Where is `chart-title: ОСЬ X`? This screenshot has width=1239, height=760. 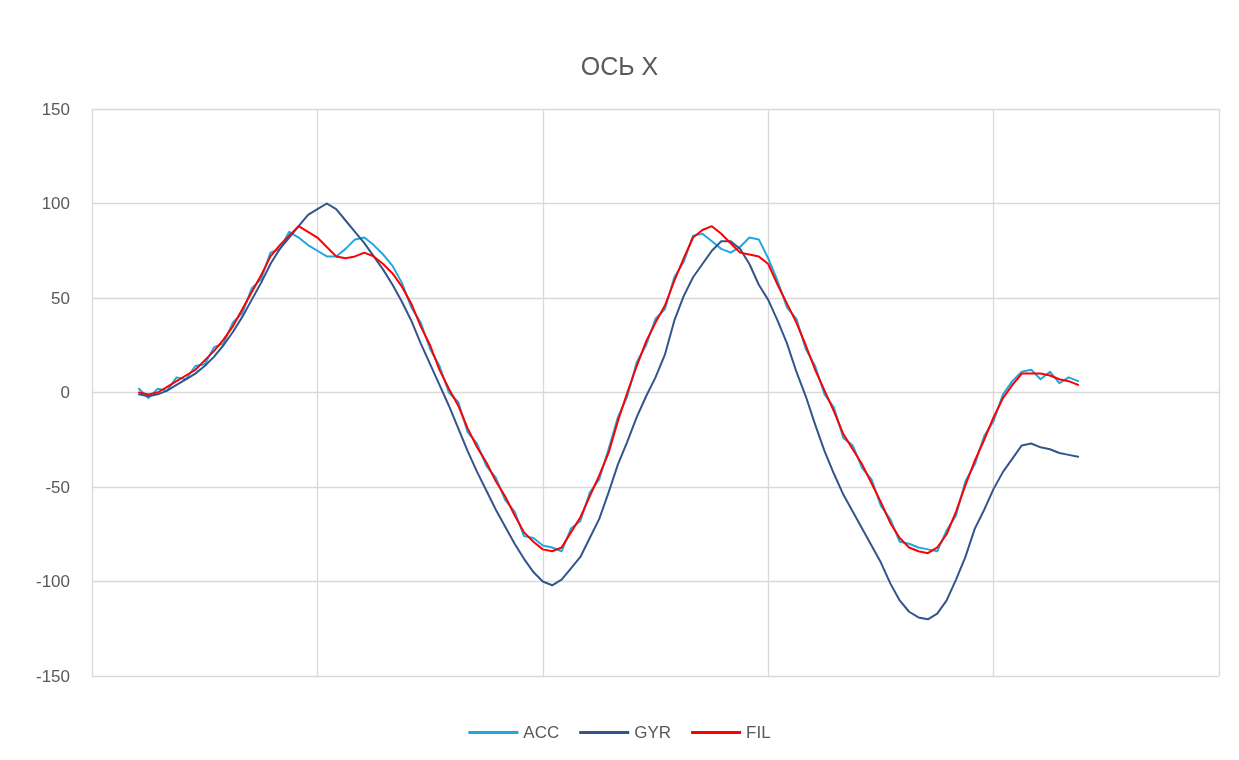
chart-title: ОСЬ X is located at coordinates (619, 65).